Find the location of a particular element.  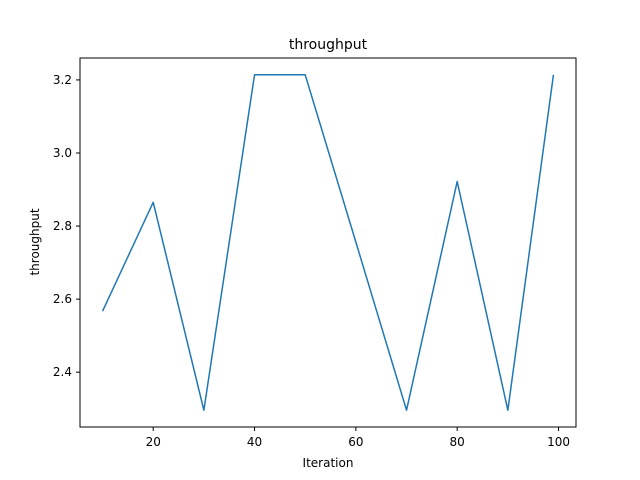

y-tick-label: 2.4 is located at coordinates (62, 372).